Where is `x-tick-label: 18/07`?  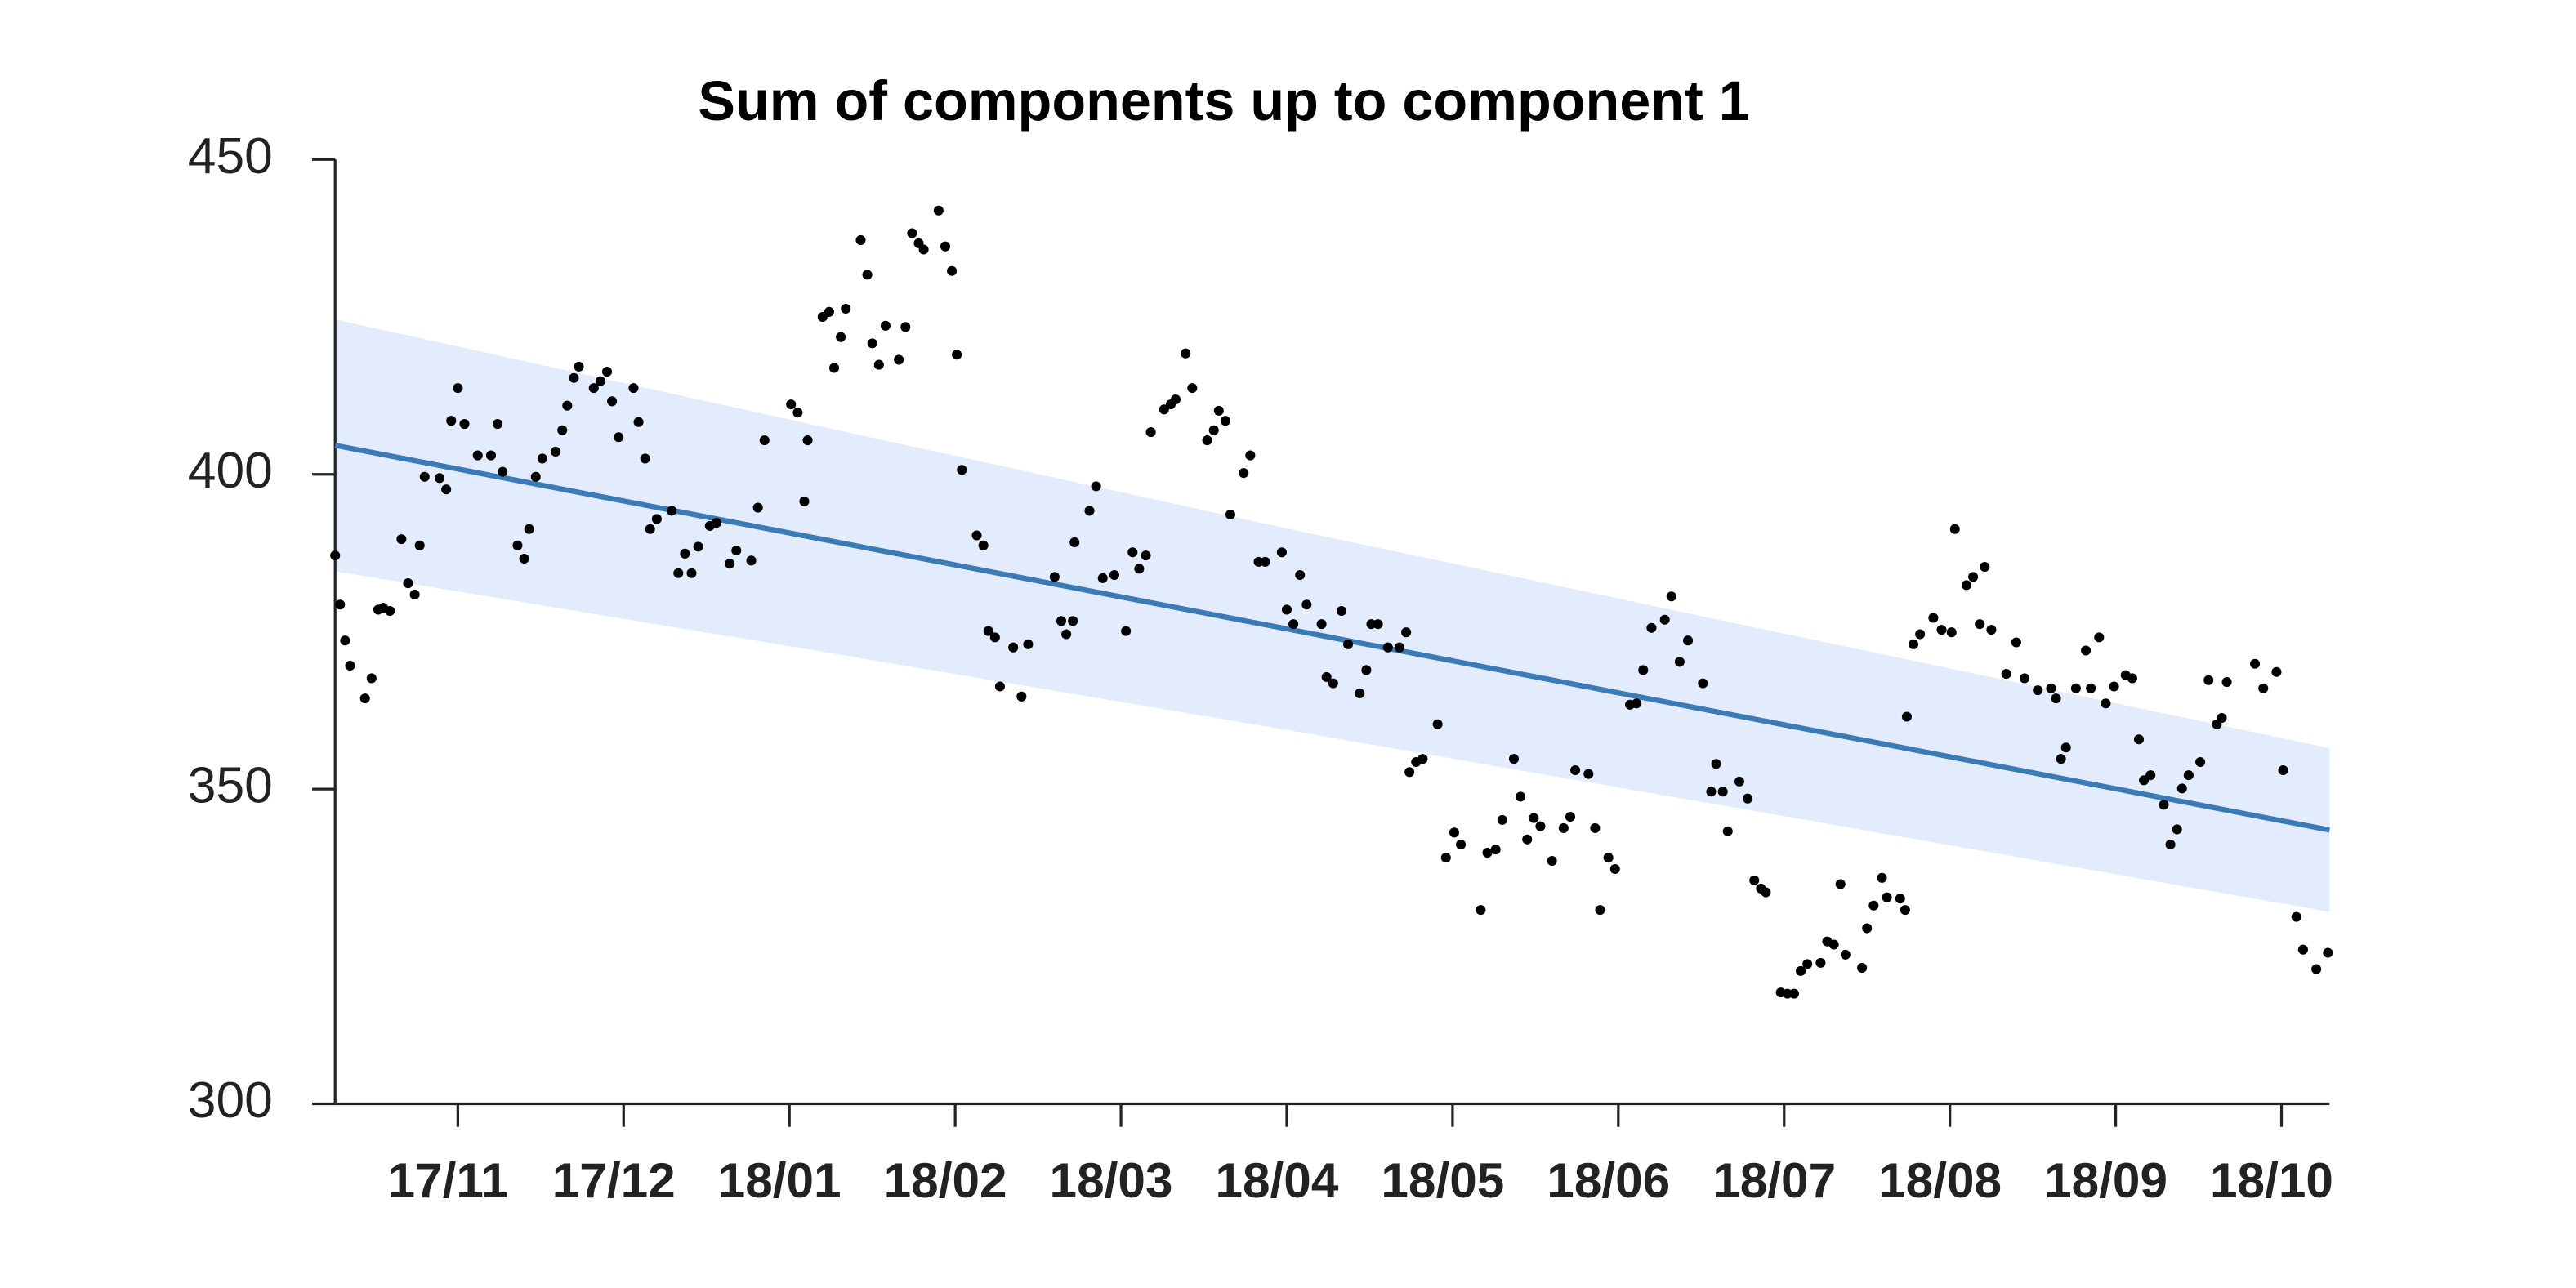 x-tick-label: 18/07 is located at coordinates (1774, 1180).